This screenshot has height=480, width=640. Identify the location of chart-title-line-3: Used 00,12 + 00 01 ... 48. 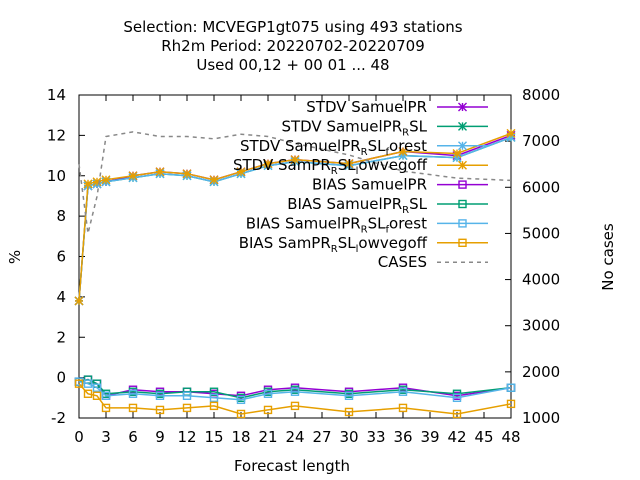
(292, 65).